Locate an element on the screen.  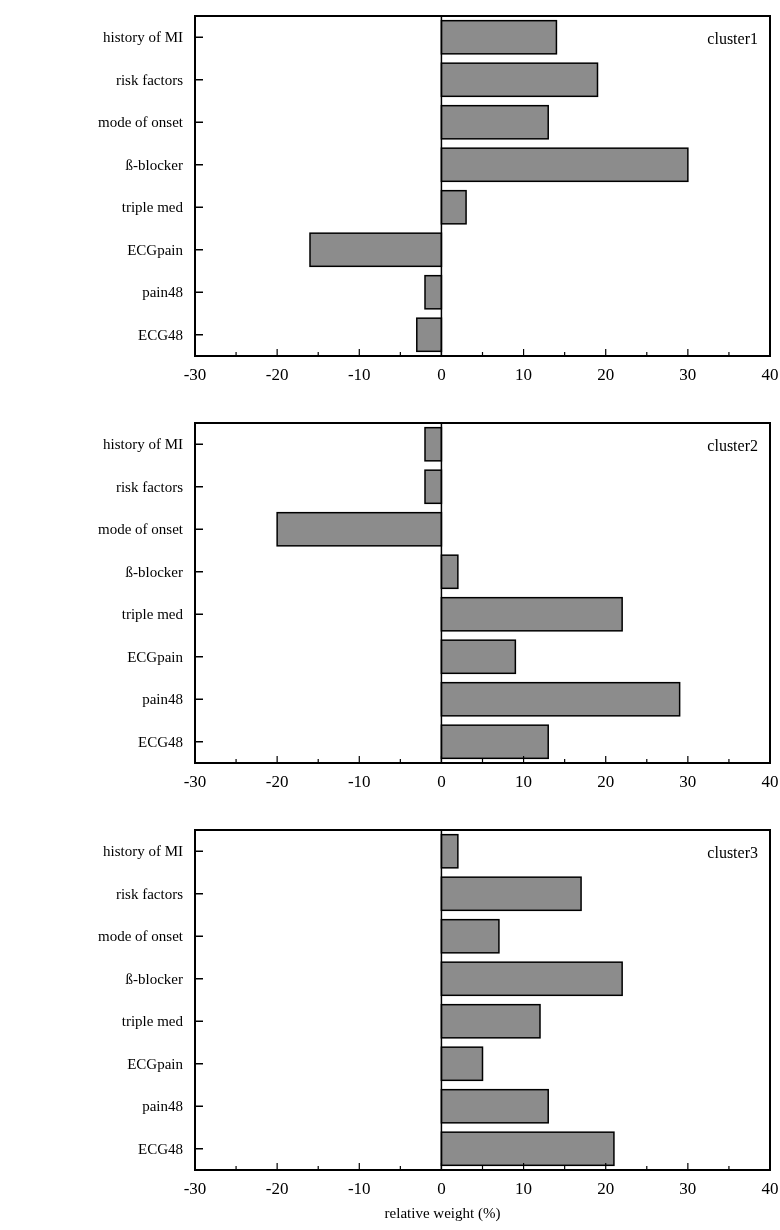
x-axis-title: relative weight (%) is located at coordinates (442, 1213).